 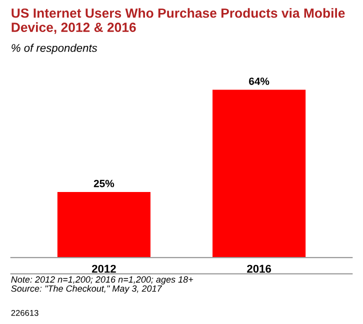 What do you see at coordinates (104, 268) in the screenshot?
I see `x-tick-label: 2012` at bounding box center [104, 268].